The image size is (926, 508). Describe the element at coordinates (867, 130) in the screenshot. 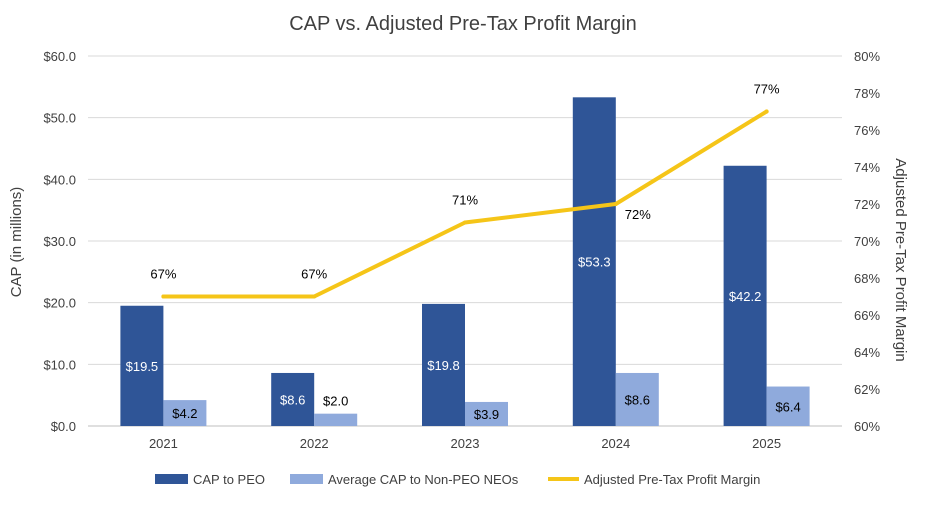

I see `y2-tick-label: 76%` at that location.